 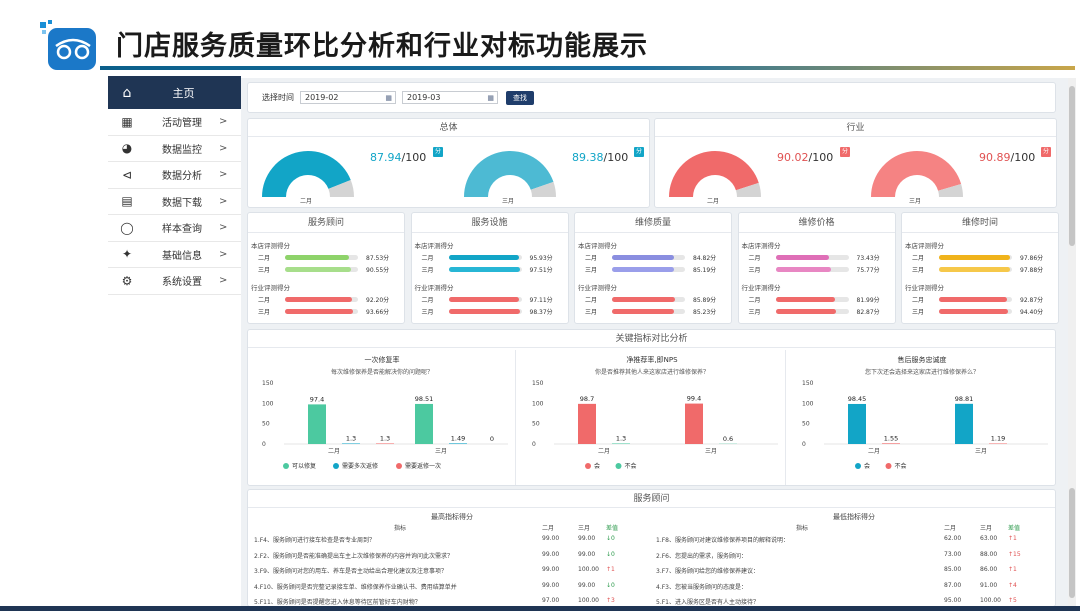 I want to click on metric-sub-label: 行业评测得分, so click(x=434, y=288).